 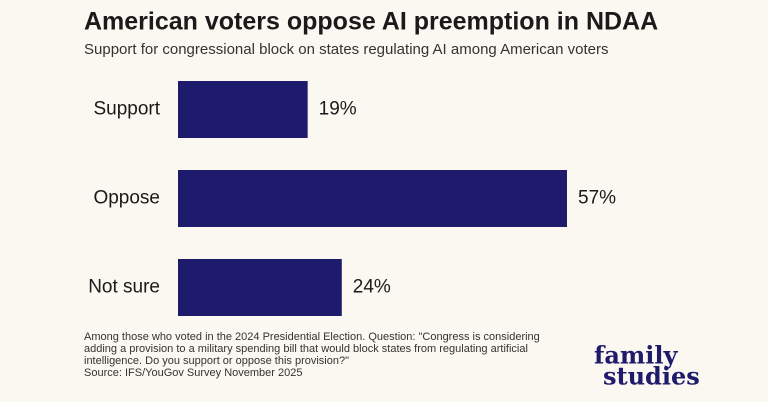 I want to click on brand-logo: family, so click(x=636, y=355).